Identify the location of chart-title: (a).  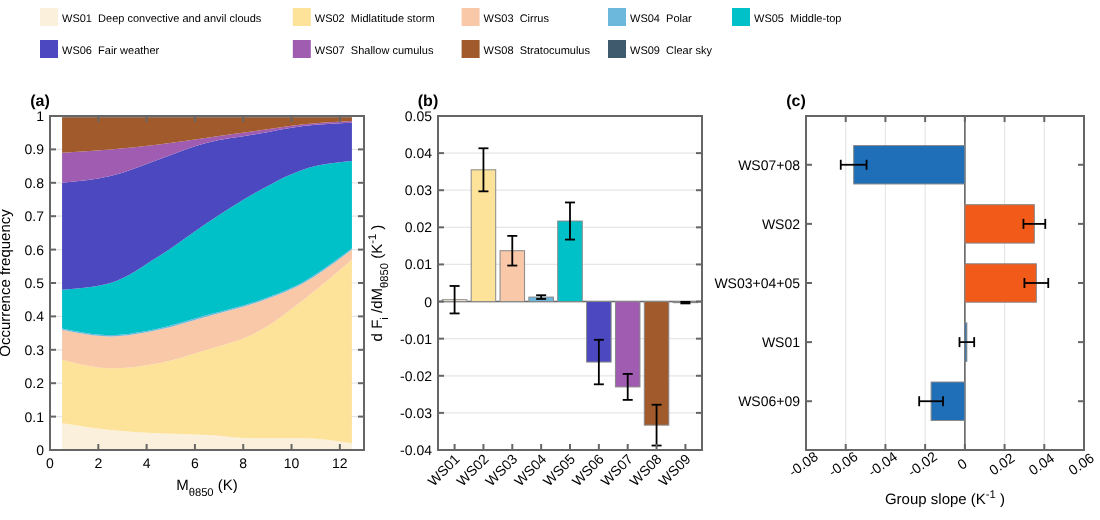
(40, 101).